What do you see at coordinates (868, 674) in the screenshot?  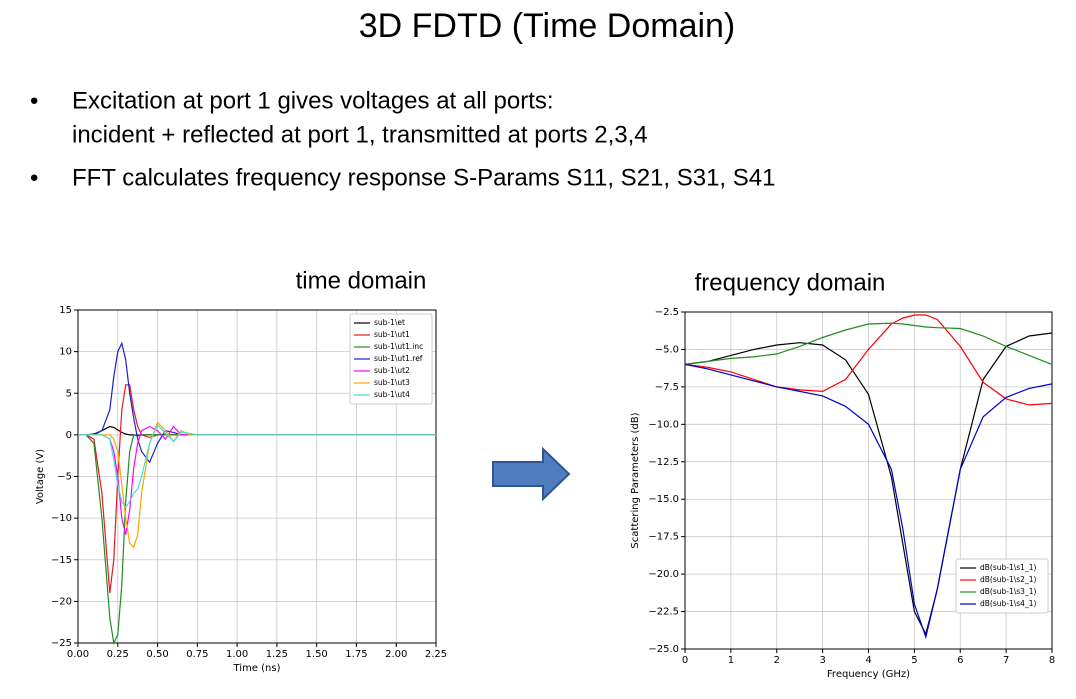 I see `x-axis-label: Frequency (GHz)` at bounding box center [868, 674].